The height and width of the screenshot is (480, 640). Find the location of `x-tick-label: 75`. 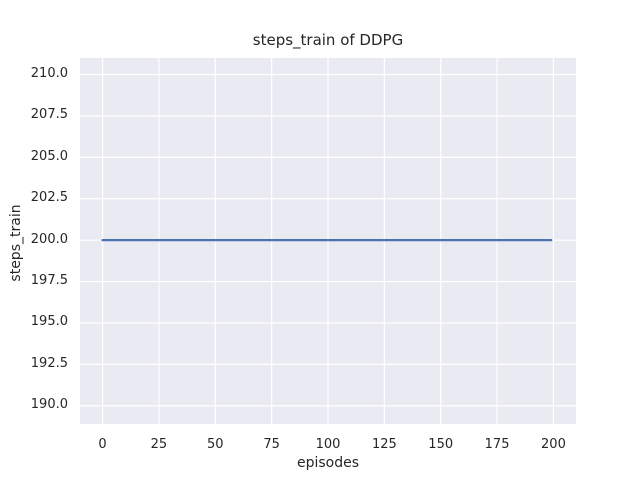

x-tick-label: 75 is located at coordinates (271, 444).